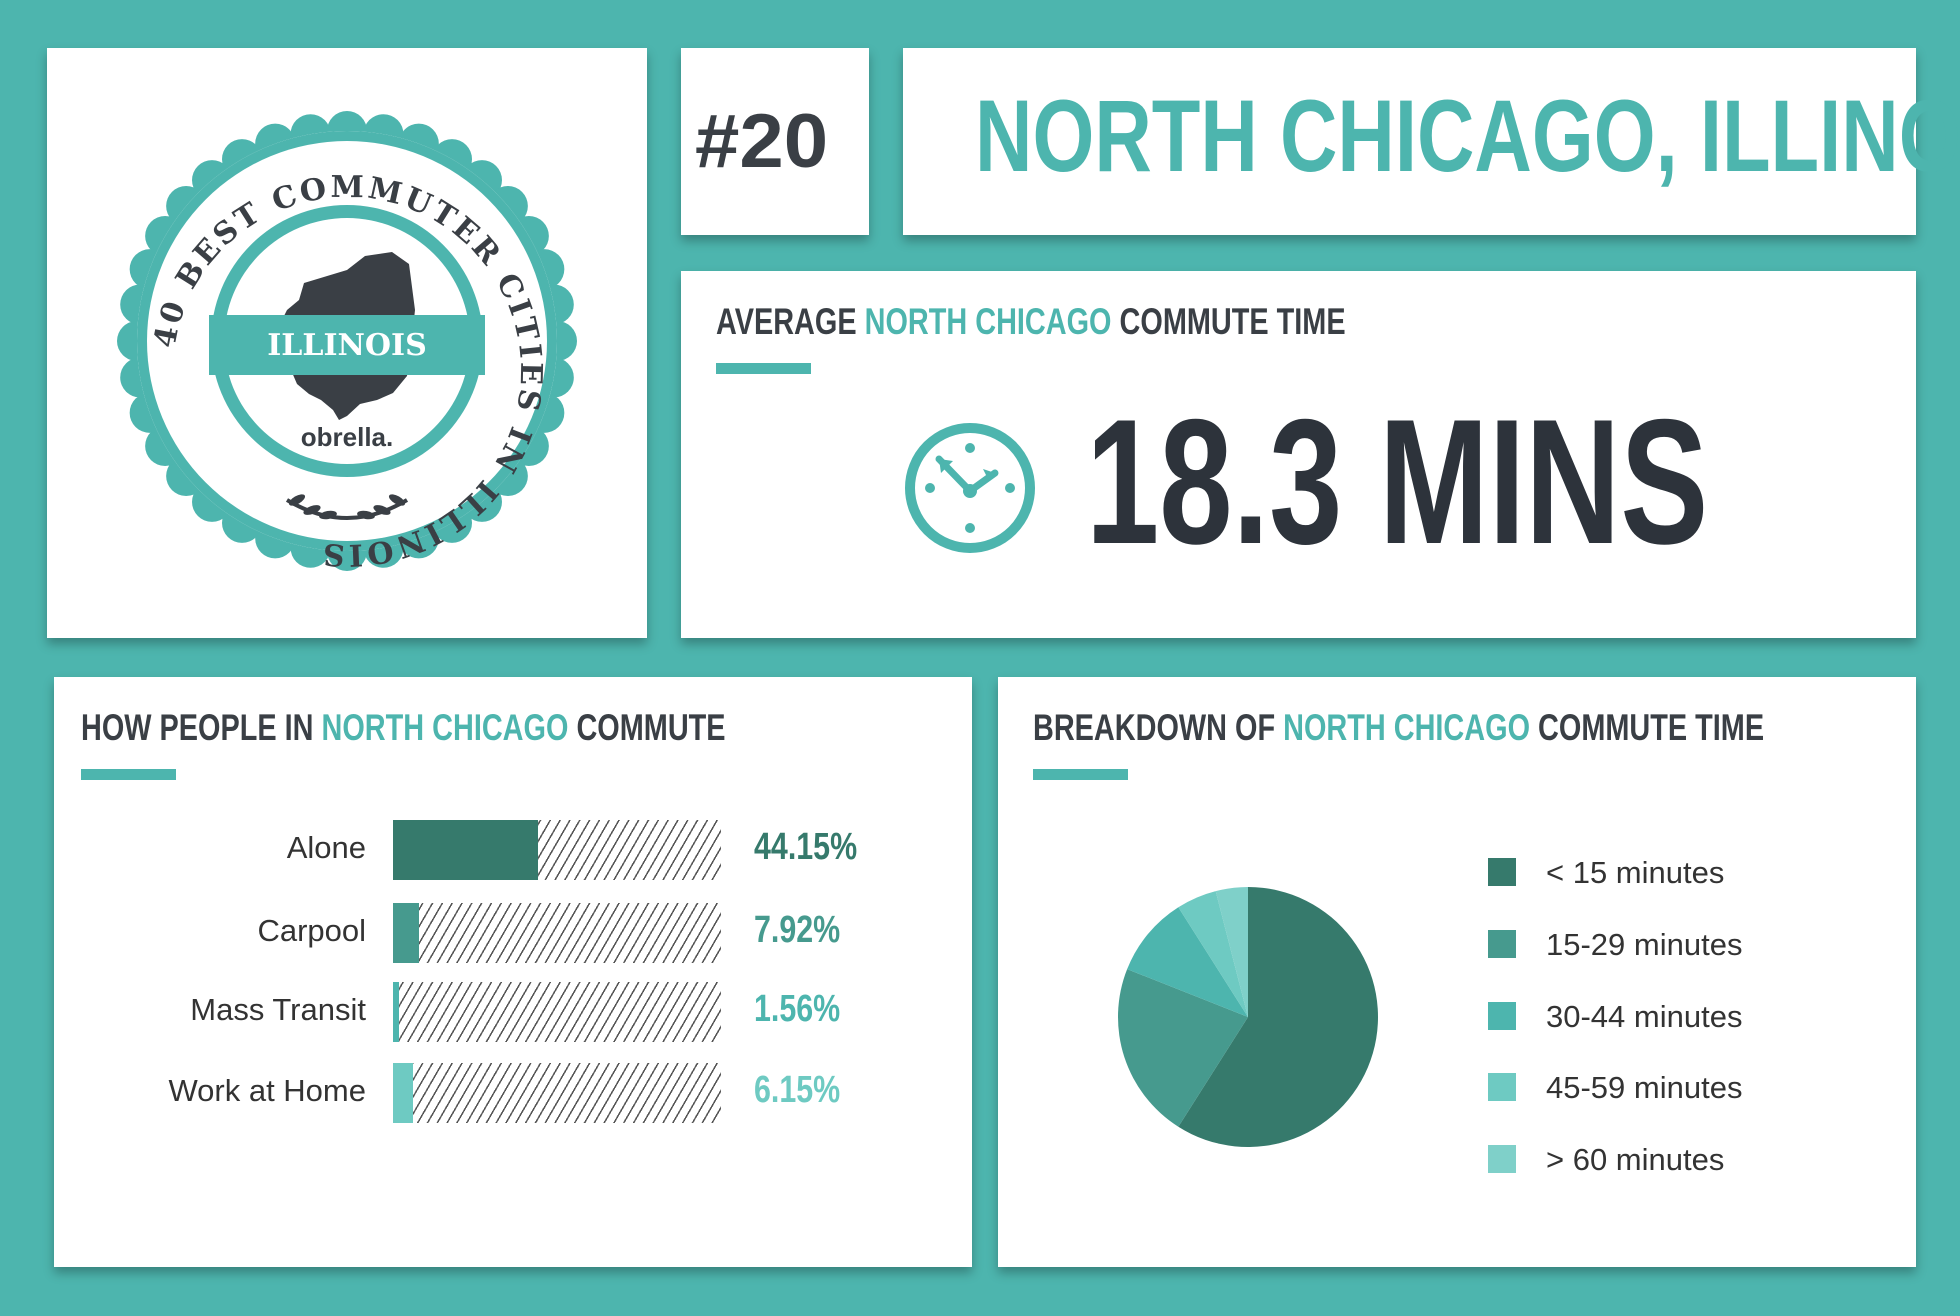  I want to click on seal-banner, so click(347, 345).